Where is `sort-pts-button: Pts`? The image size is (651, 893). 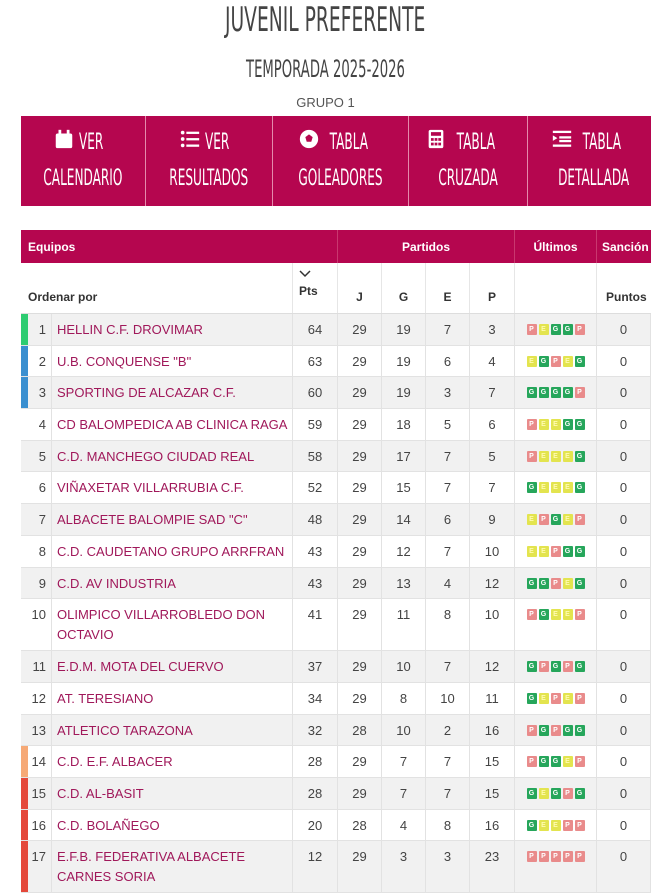 sort-pts-button: Pts is located at coordinates (315, 288).